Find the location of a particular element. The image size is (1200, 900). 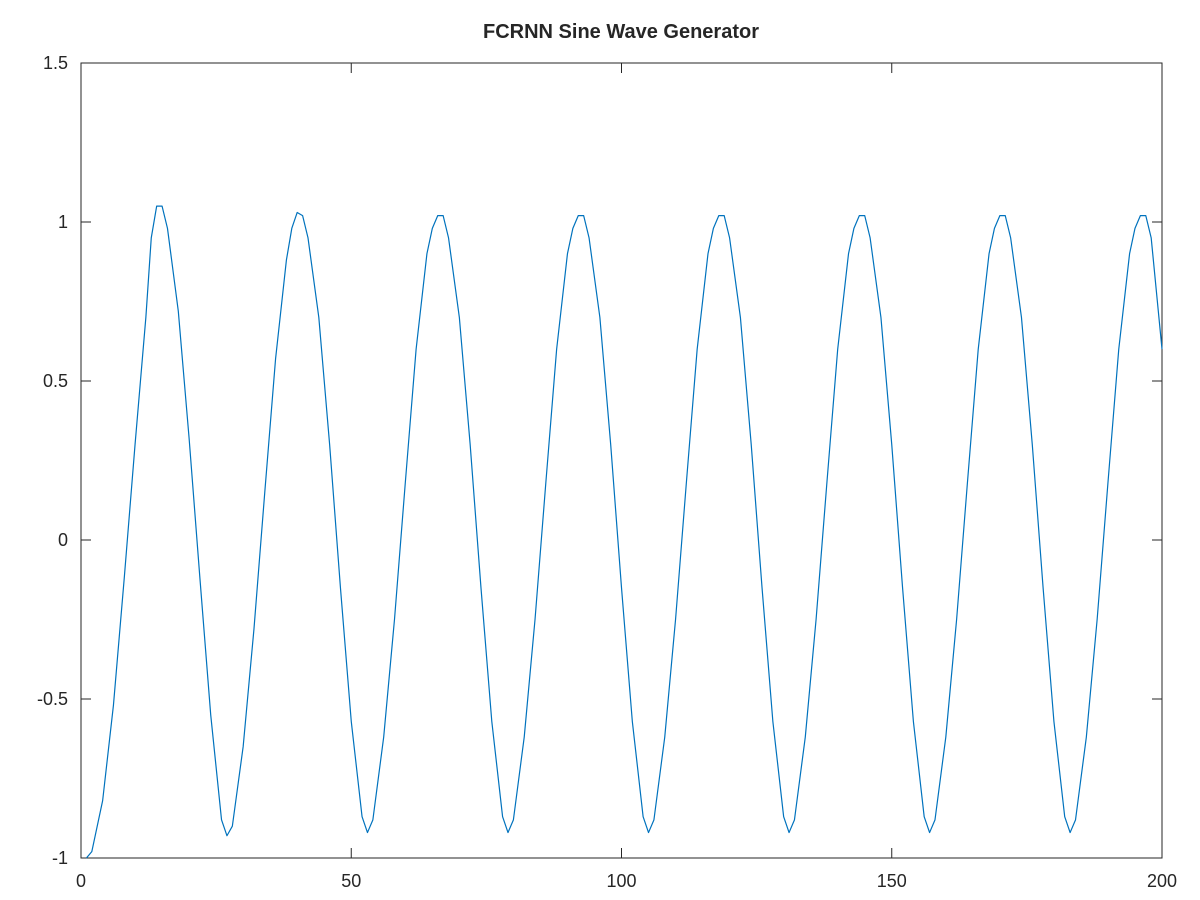

chart-title: FCRNN Sine Wave Generator is located at coordinates (621, 32).